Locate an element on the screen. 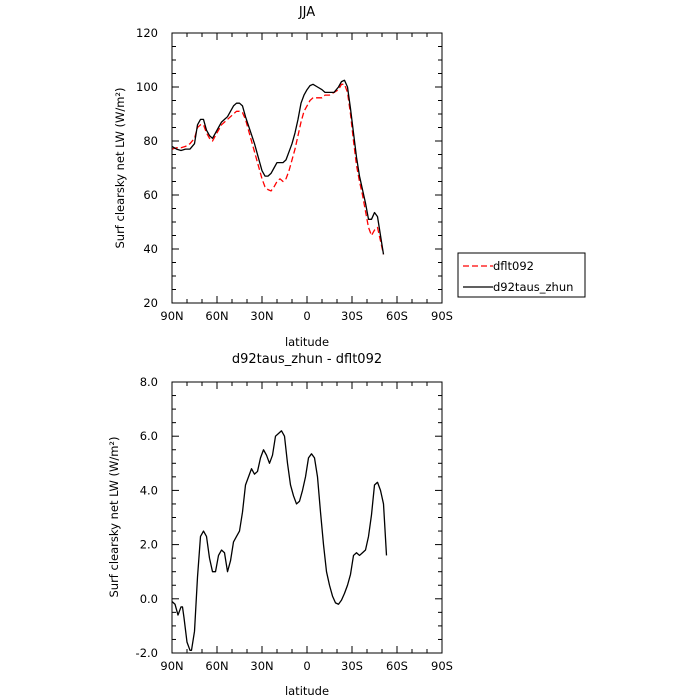 Image resolution: width=700 pixels, height=700 pixels. legend-label-dflt092: dflt092 is located at coordinates (513, 266).